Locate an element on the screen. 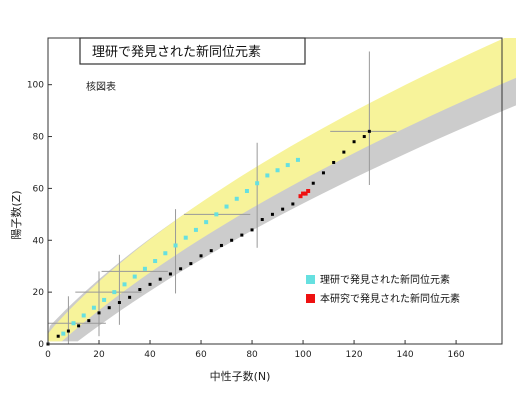 Image resolution: width=516 pixels, height=400 pixels. y-tick-label: 60 is located at coordinates (39, 189).